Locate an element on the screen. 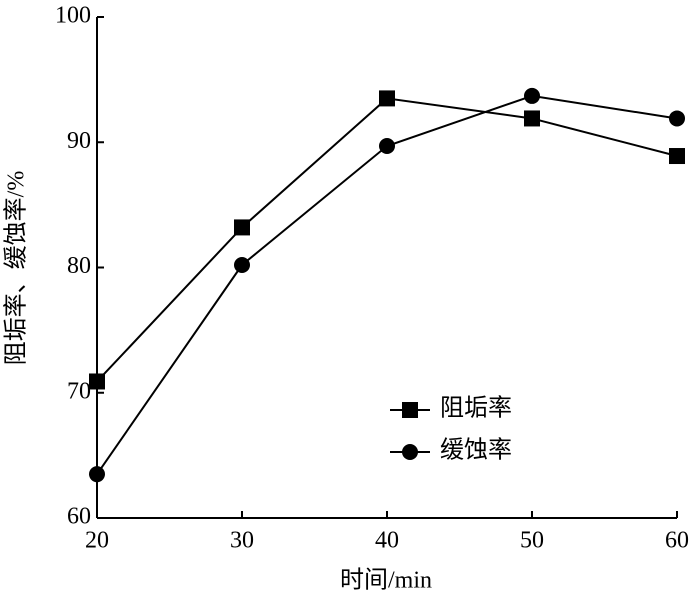  x-tick-label: 40 is located at coordinates (387, 541).